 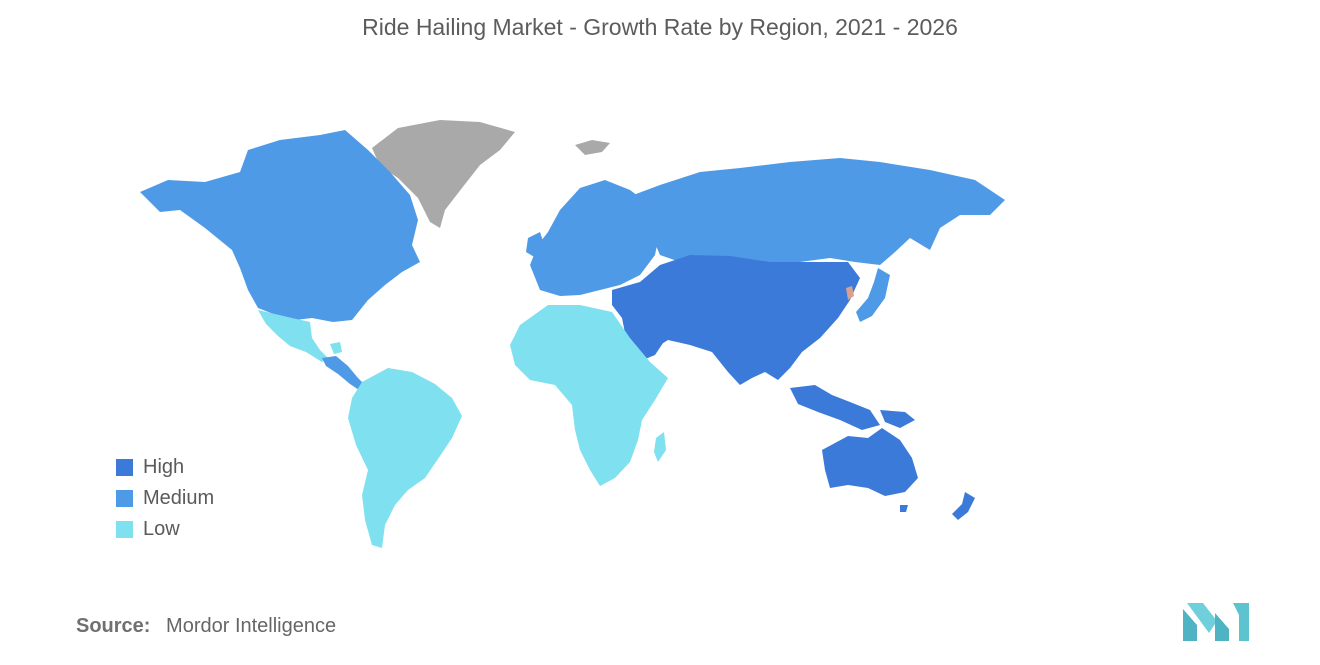 I want to click on region-southeast-asia, so click(x=835, y=407).